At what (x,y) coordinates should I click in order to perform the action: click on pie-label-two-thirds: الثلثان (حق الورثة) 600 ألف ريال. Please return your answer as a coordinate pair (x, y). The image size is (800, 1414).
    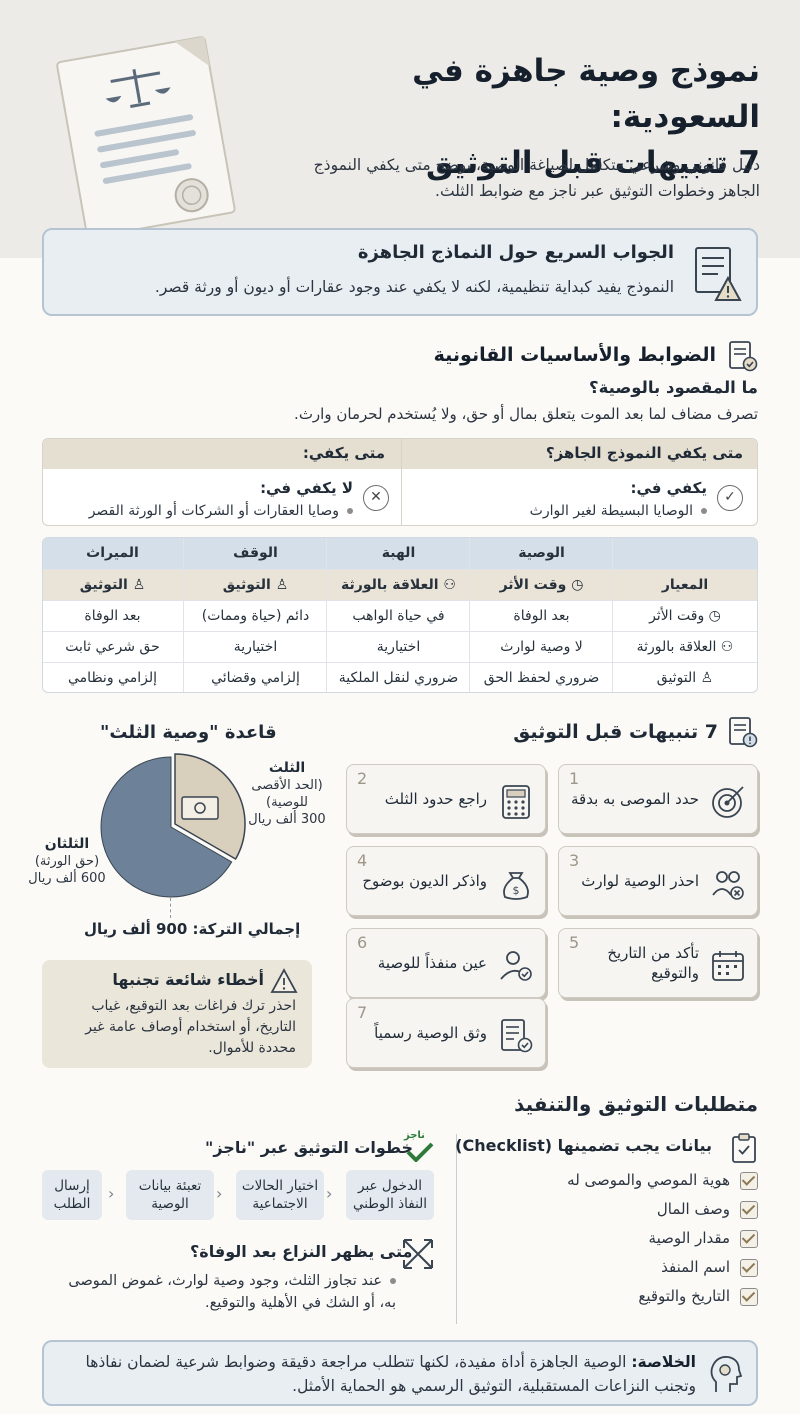
    Looking at the image, I should click on (67, 861).